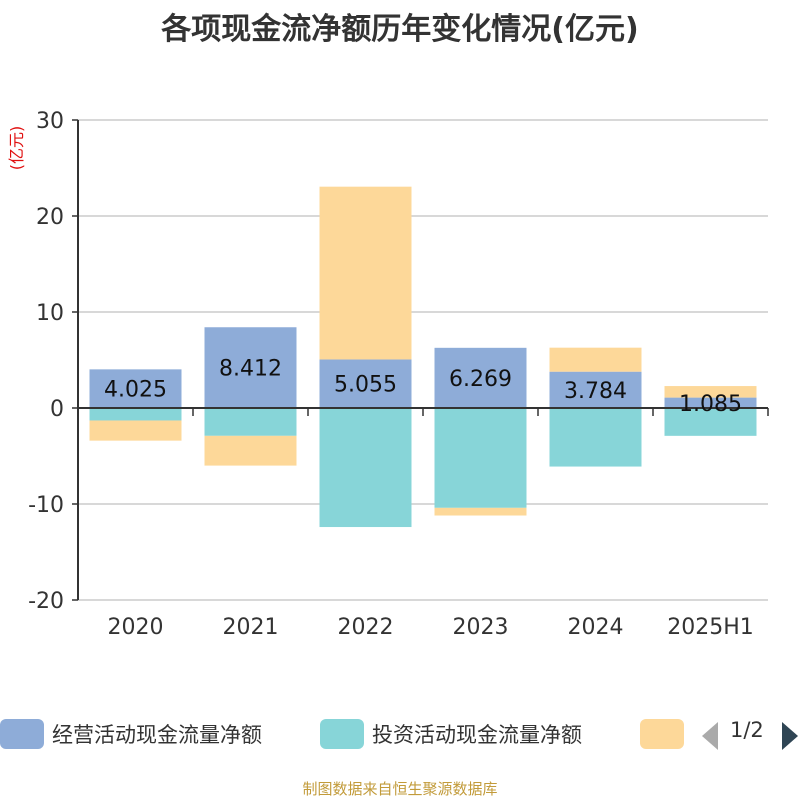  I want to click on legend-next-icon, so click(790, 736).